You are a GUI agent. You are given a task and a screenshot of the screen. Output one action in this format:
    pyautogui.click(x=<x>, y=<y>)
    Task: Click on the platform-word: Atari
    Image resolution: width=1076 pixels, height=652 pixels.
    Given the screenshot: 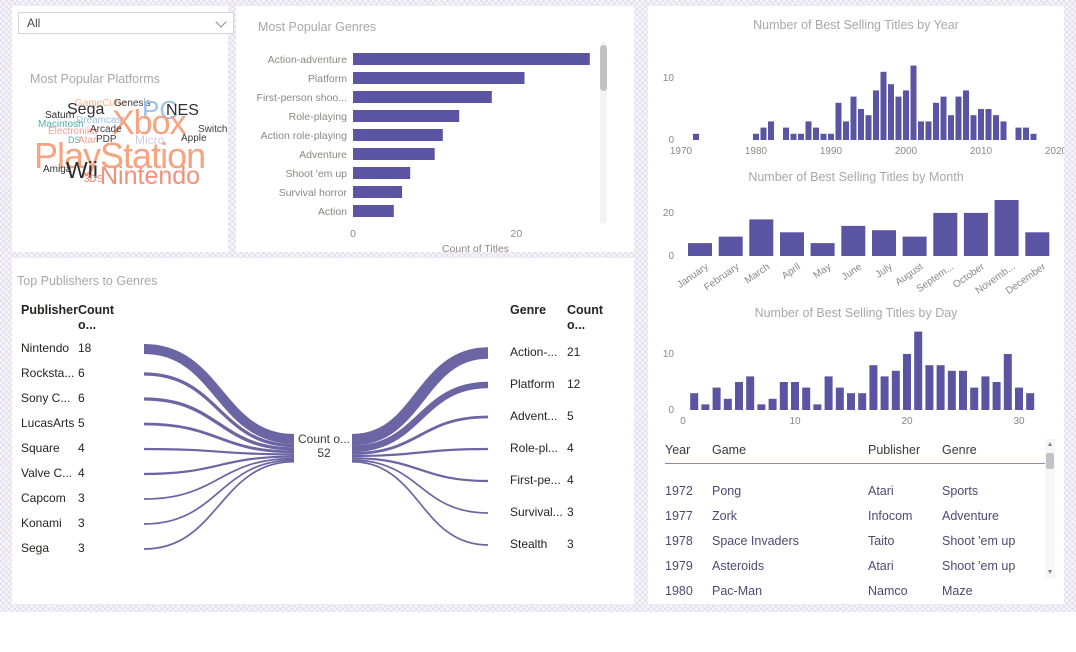 What is the action you would take?
    pyautogui.click(x=88, y=140)
    